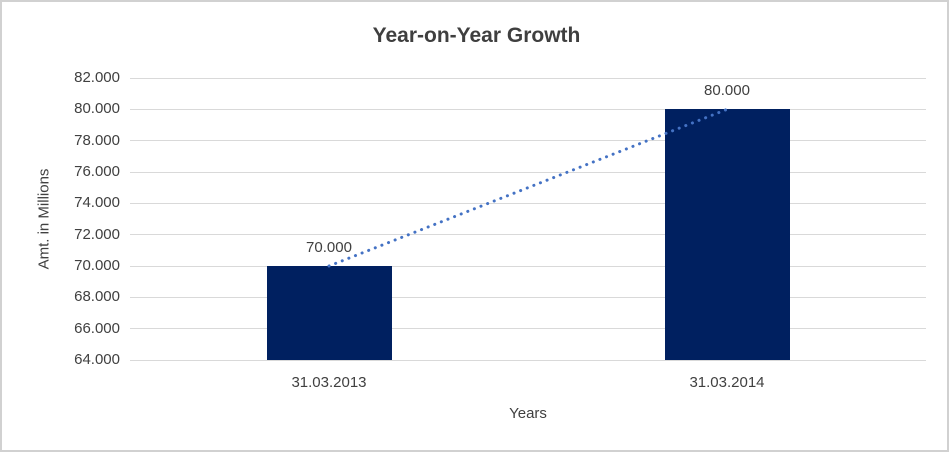 This screenshot has height=452, width=949. I want to click on x-axis-title: Years, so click(528, 413).